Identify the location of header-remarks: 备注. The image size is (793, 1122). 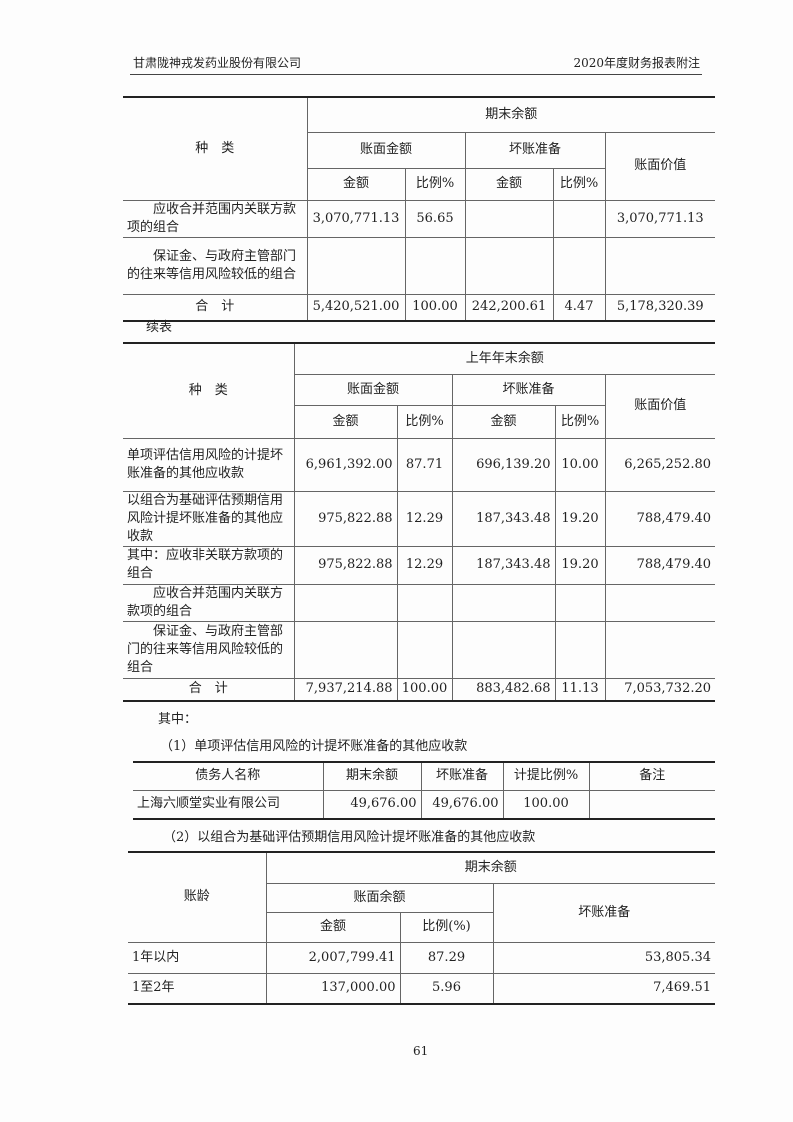
(651, 776).